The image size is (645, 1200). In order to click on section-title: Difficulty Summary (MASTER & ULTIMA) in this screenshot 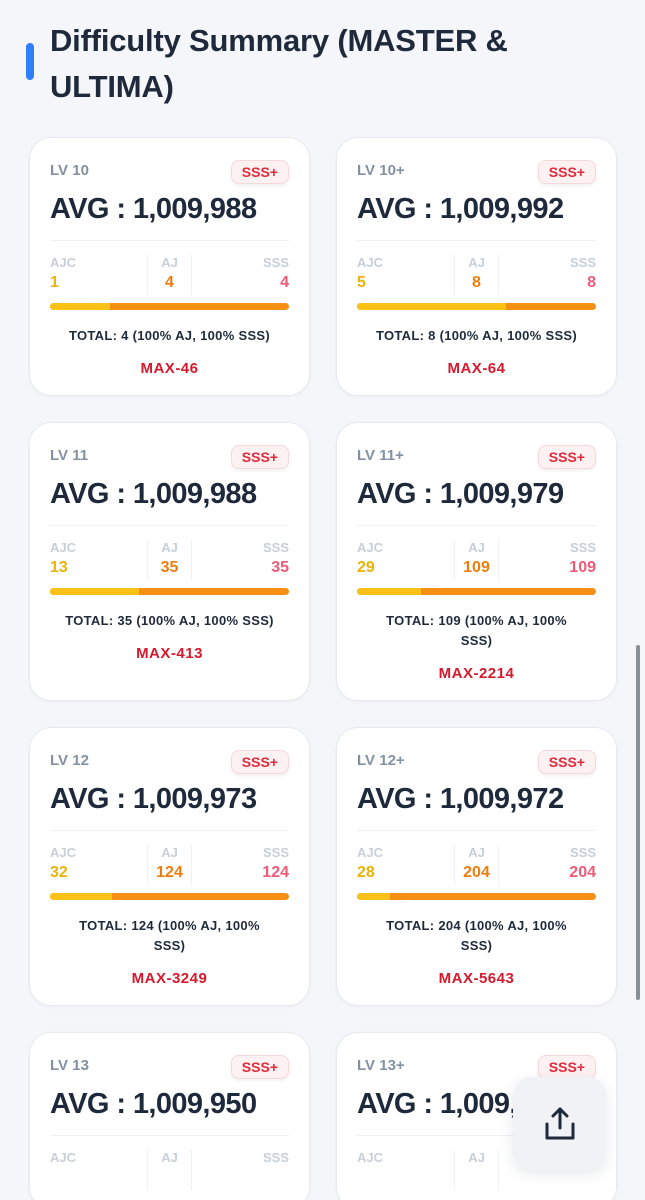, I will do `click(279, 63)`.